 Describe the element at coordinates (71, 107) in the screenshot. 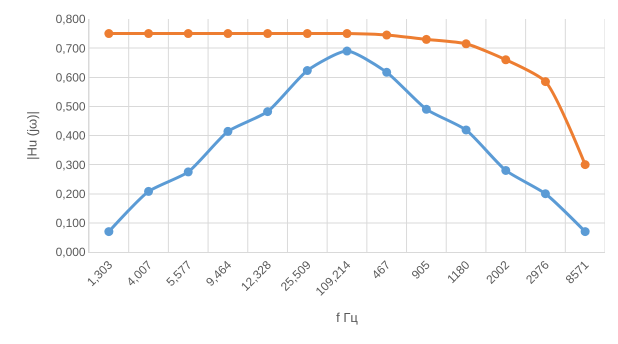

I see `y-tick-label: 0,500` at that location.